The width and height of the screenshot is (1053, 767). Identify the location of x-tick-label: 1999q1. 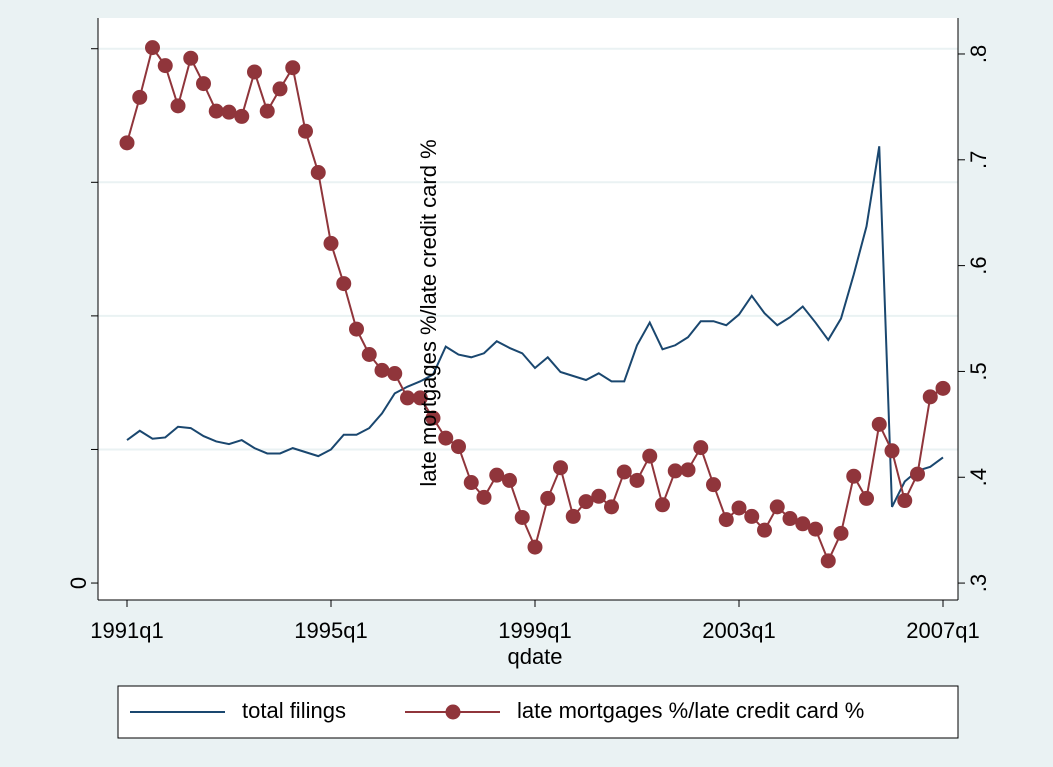
(534, 630).